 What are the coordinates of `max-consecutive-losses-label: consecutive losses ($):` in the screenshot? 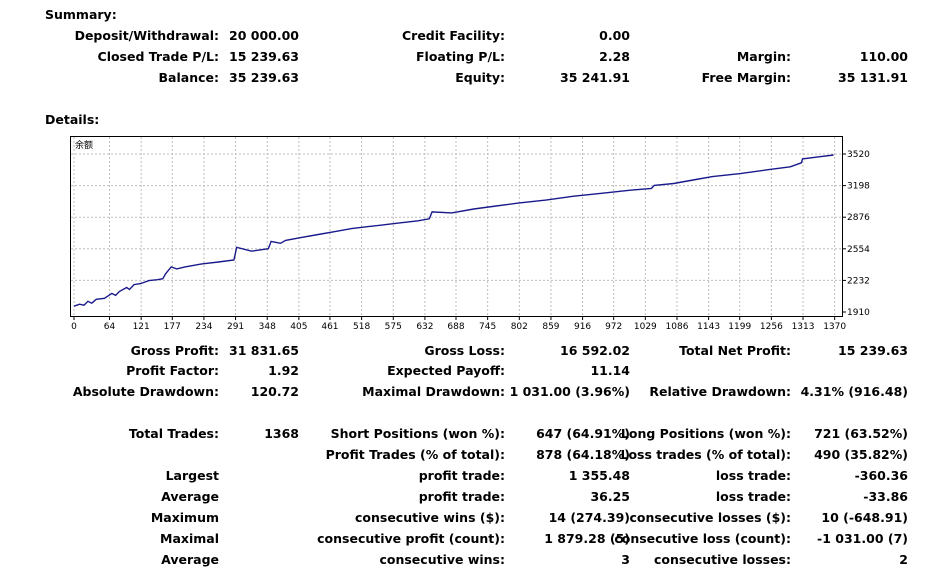 It's located at (710, 517).